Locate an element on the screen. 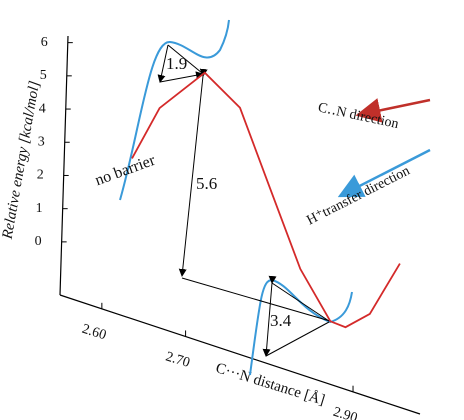  arrow-line is located at coordinates (256, 299).